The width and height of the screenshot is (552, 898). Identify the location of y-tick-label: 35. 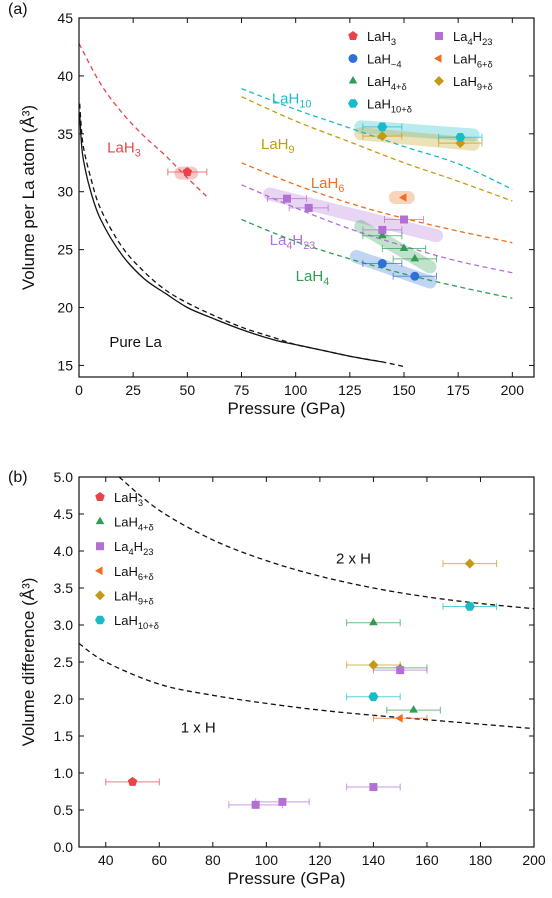
(65, 134).